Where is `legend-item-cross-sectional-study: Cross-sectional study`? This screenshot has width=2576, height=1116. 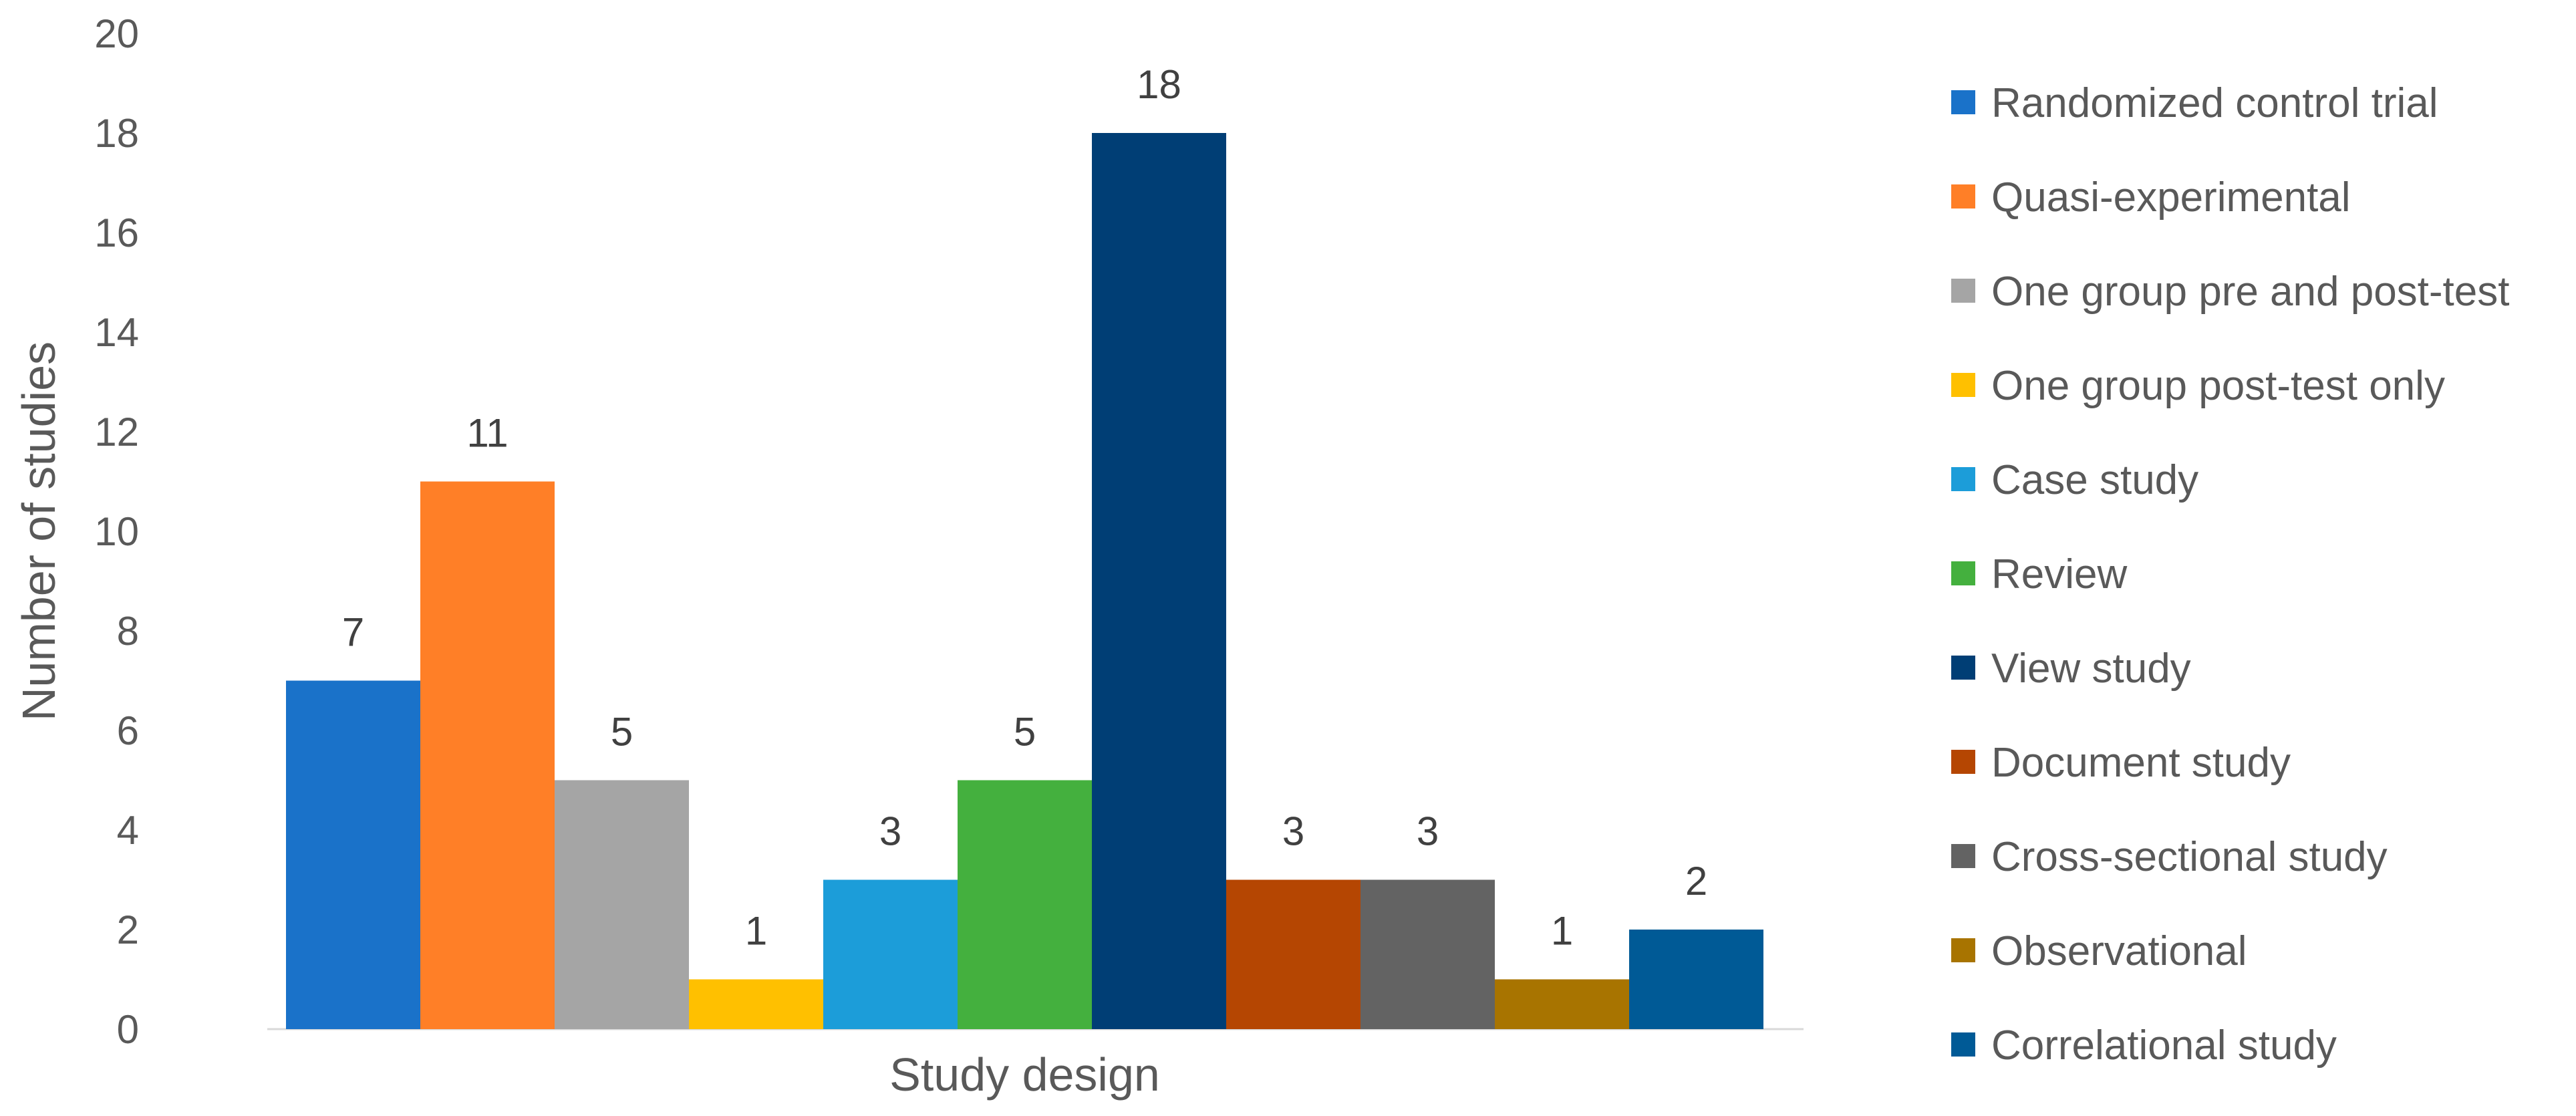 legend-item-cross-sectional-study: Cross-sectional study is located at coordinates (2169, 857).